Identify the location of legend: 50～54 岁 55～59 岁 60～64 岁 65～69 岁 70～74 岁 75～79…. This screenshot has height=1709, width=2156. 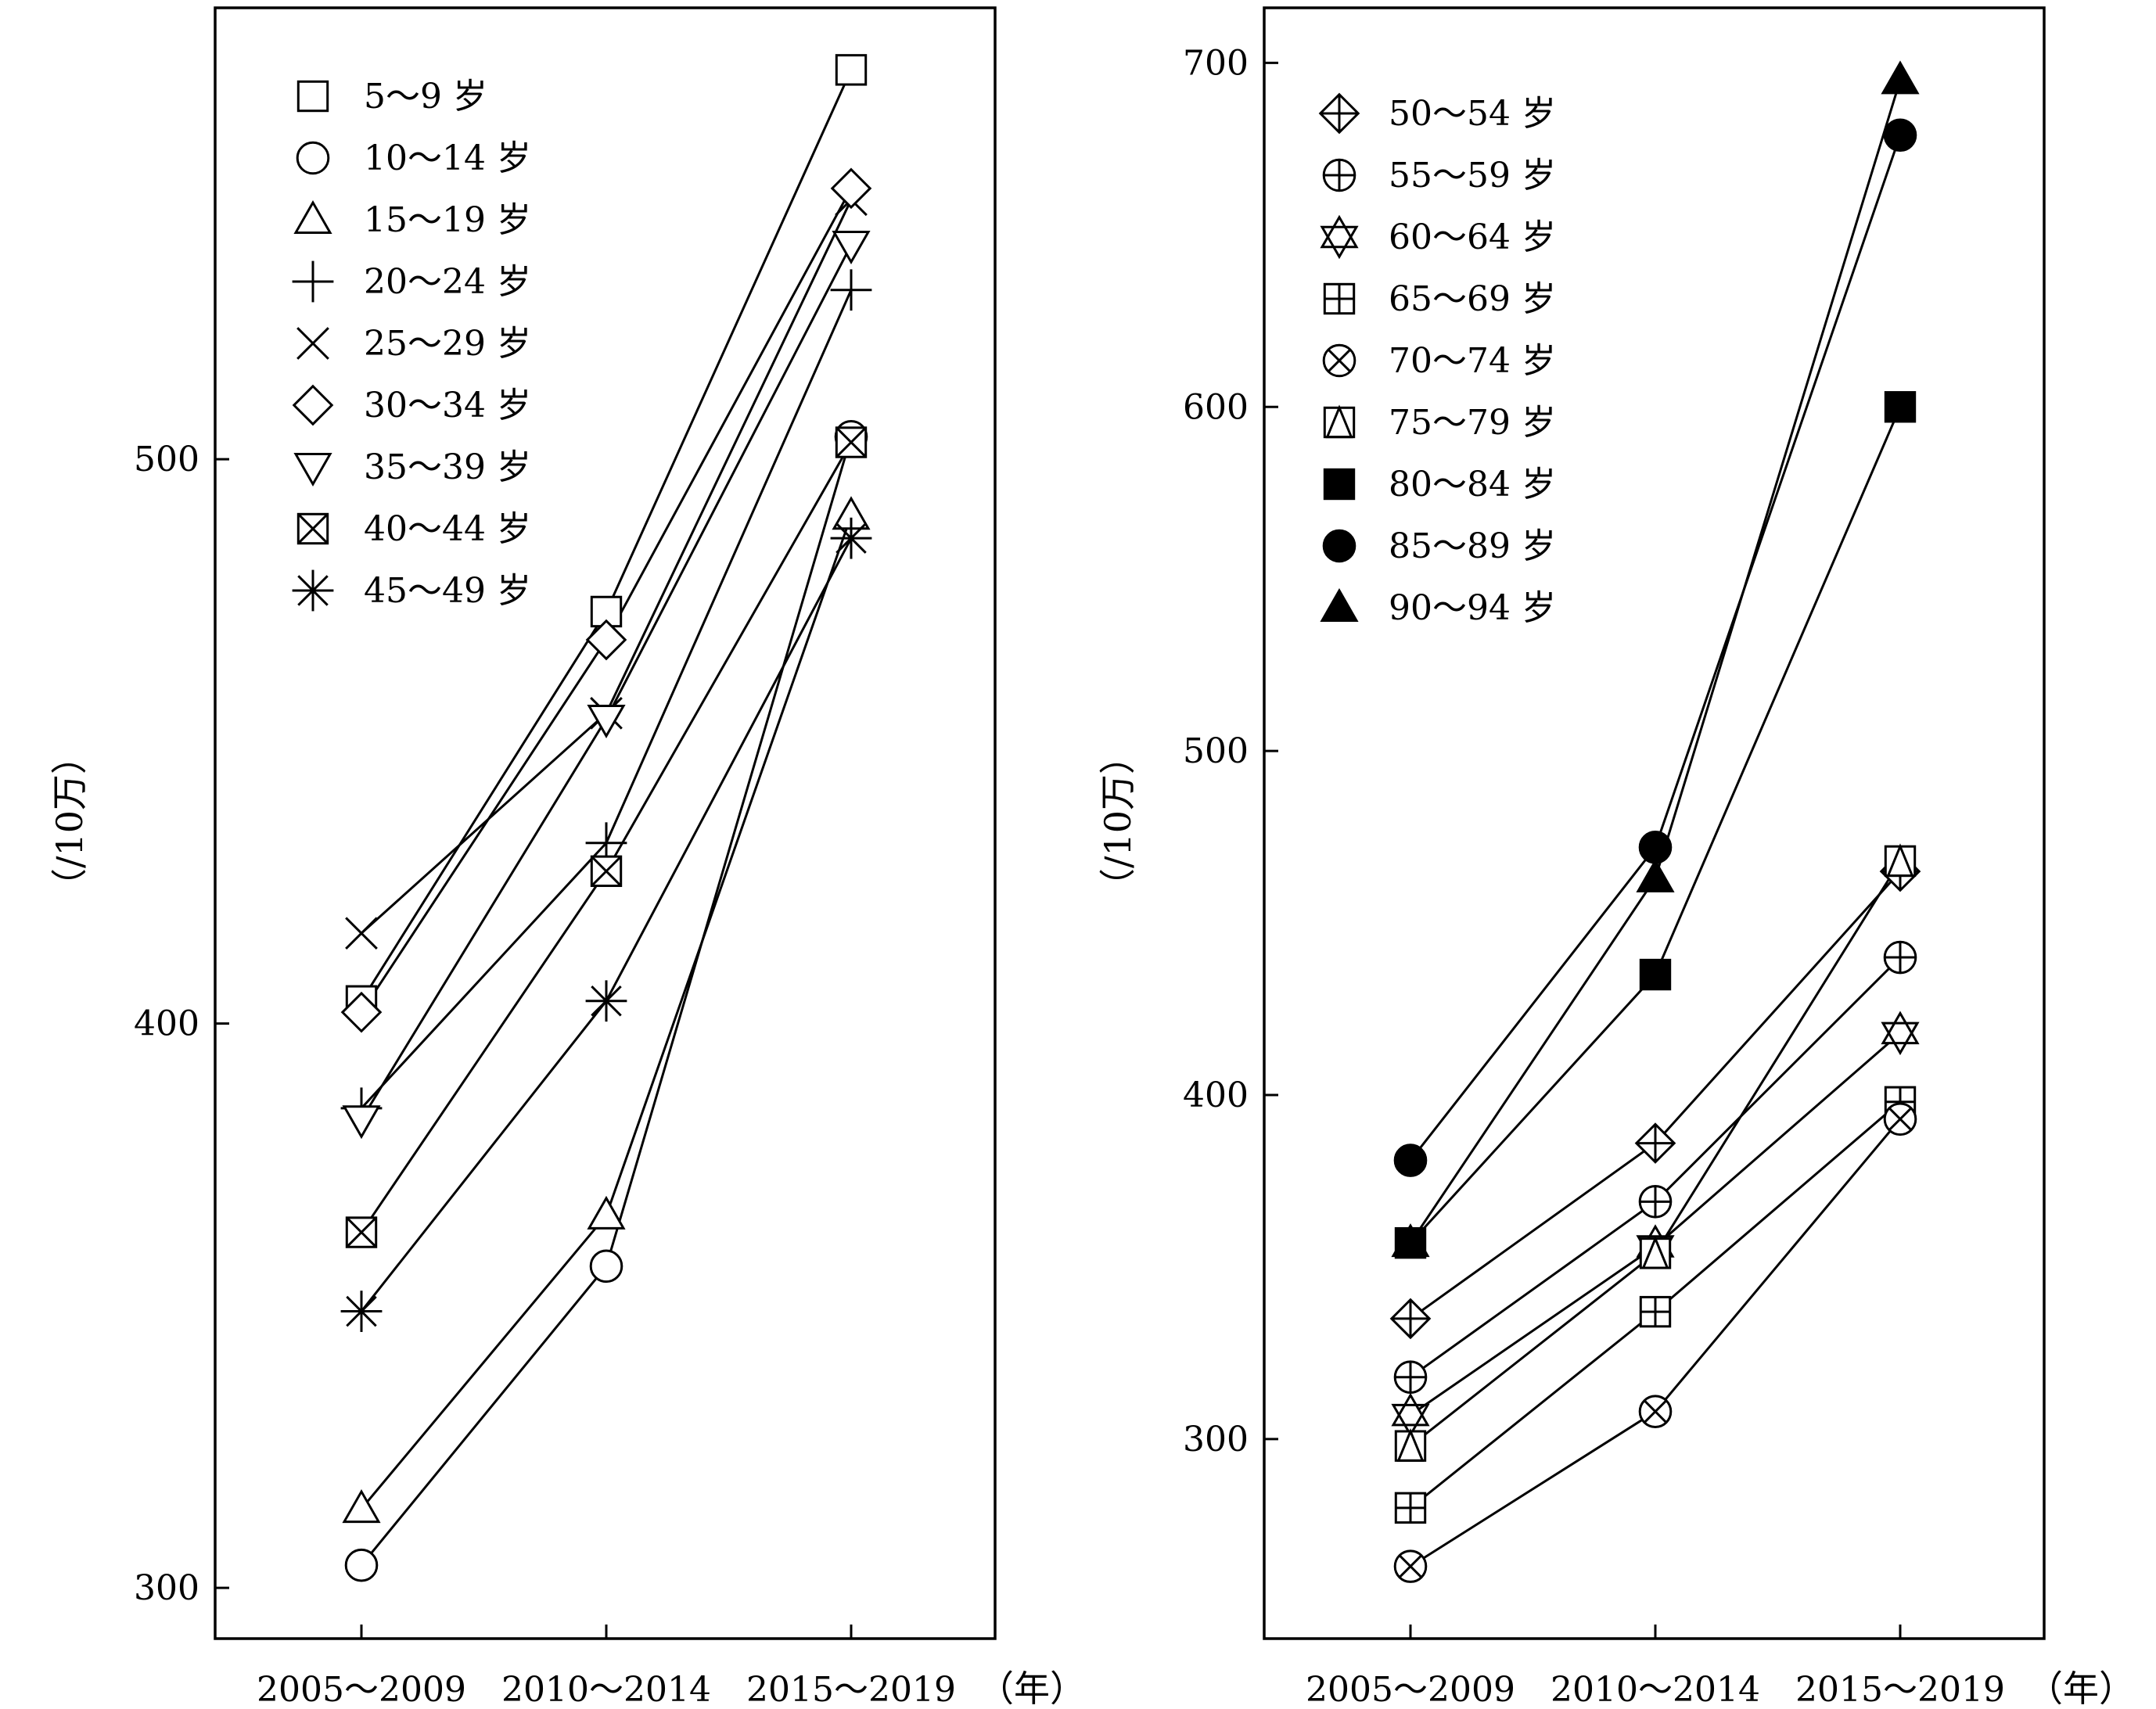
(1437, 360).